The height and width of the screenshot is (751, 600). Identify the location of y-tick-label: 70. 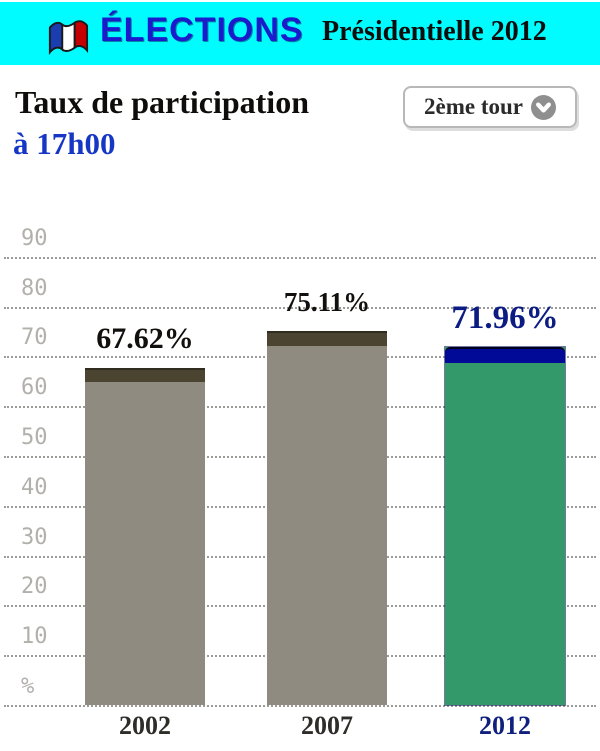
(34, 338).